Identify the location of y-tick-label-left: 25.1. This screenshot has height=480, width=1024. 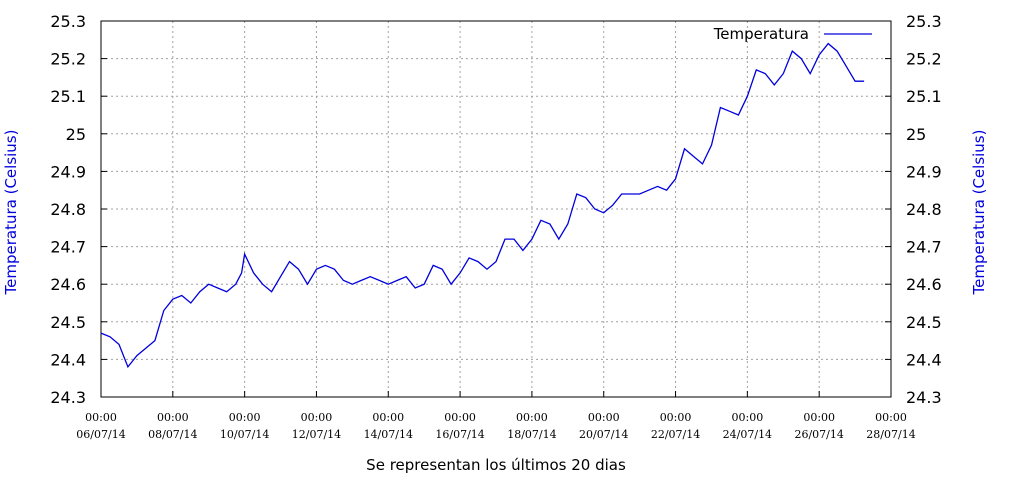
(68, 96).